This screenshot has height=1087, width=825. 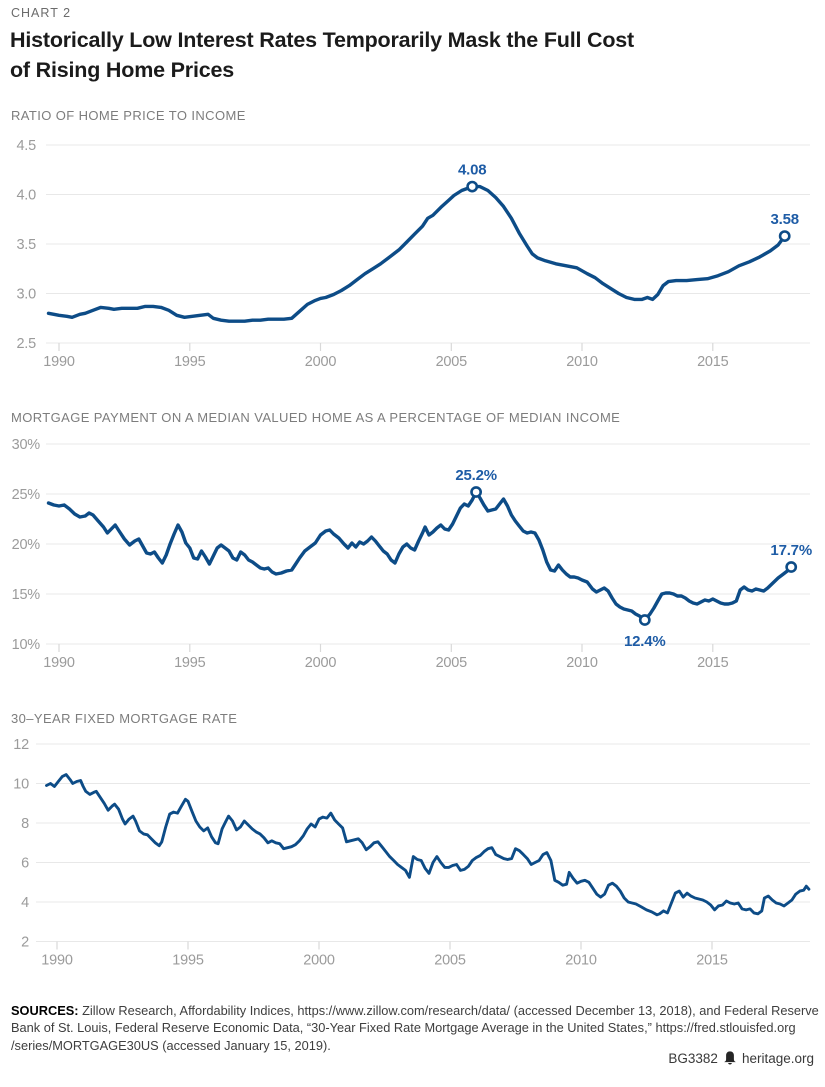 What do you see at coordinates (26, 445) in the screenshot?
I see `y-axis-tick-label: 30%` at bounding box center [26, 445].